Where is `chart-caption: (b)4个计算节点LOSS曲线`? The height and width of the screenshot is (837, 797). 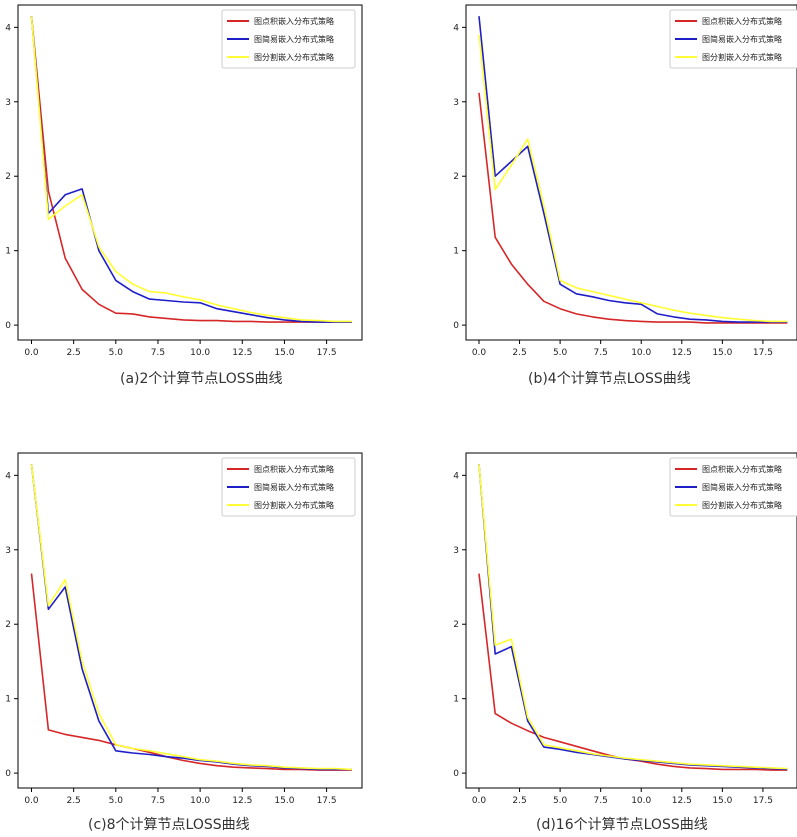
chart-caption: (b)4个计算节点LOSS曲线 is located at coordinates (609, 379).